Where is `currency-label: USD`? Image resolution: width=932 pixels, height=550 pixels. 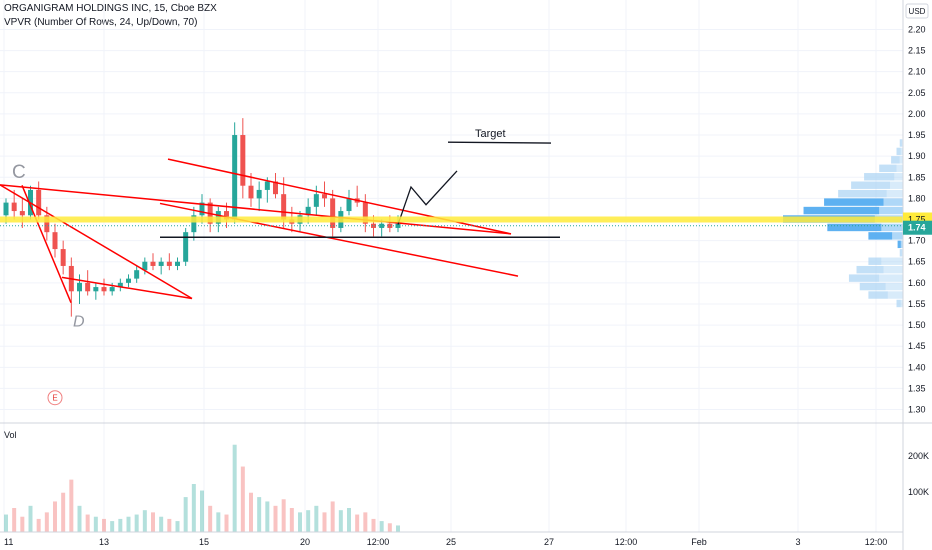
currency-label: USD is located at coordinates (917, 11).